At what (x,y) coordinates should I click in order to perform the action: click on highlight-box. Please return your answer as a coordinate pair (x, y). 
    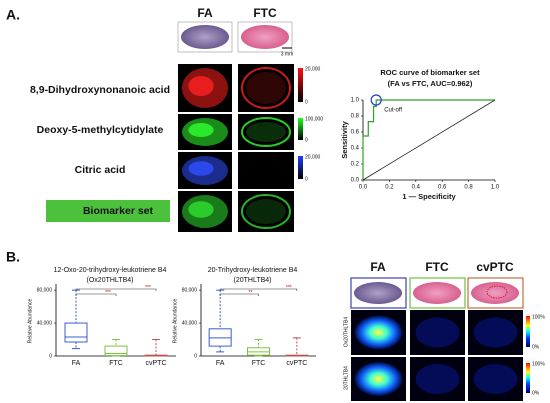
    Looking at the image, I should click on (108, 211).